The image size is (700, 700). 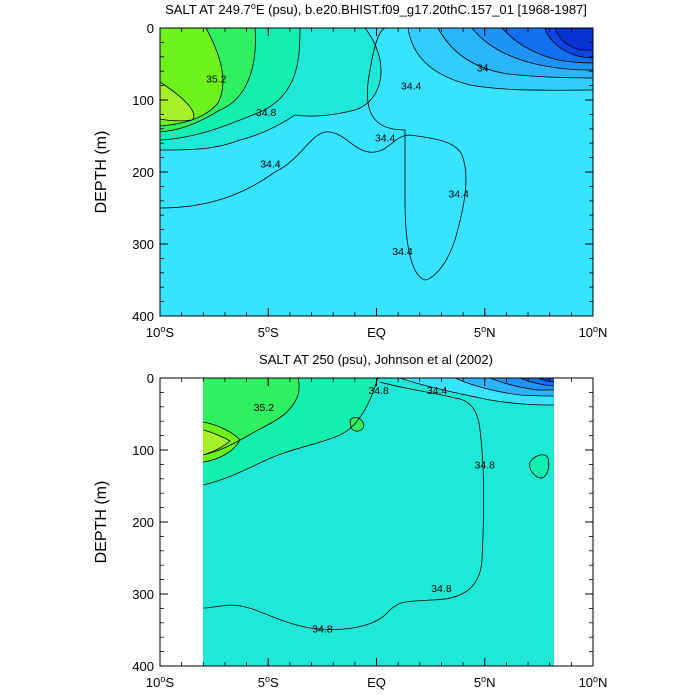 I want to click on model-x-tick-label: 10oN, so click(x=593, y=332).